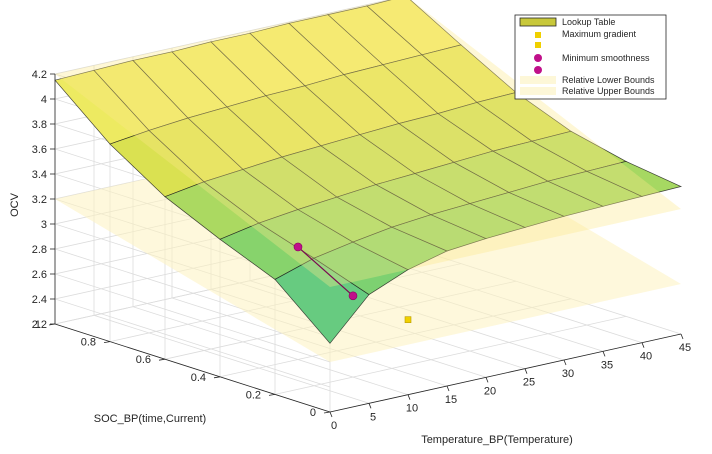 The image size is (712, 454). I want to click on x-axis-line, so click(505, 373).